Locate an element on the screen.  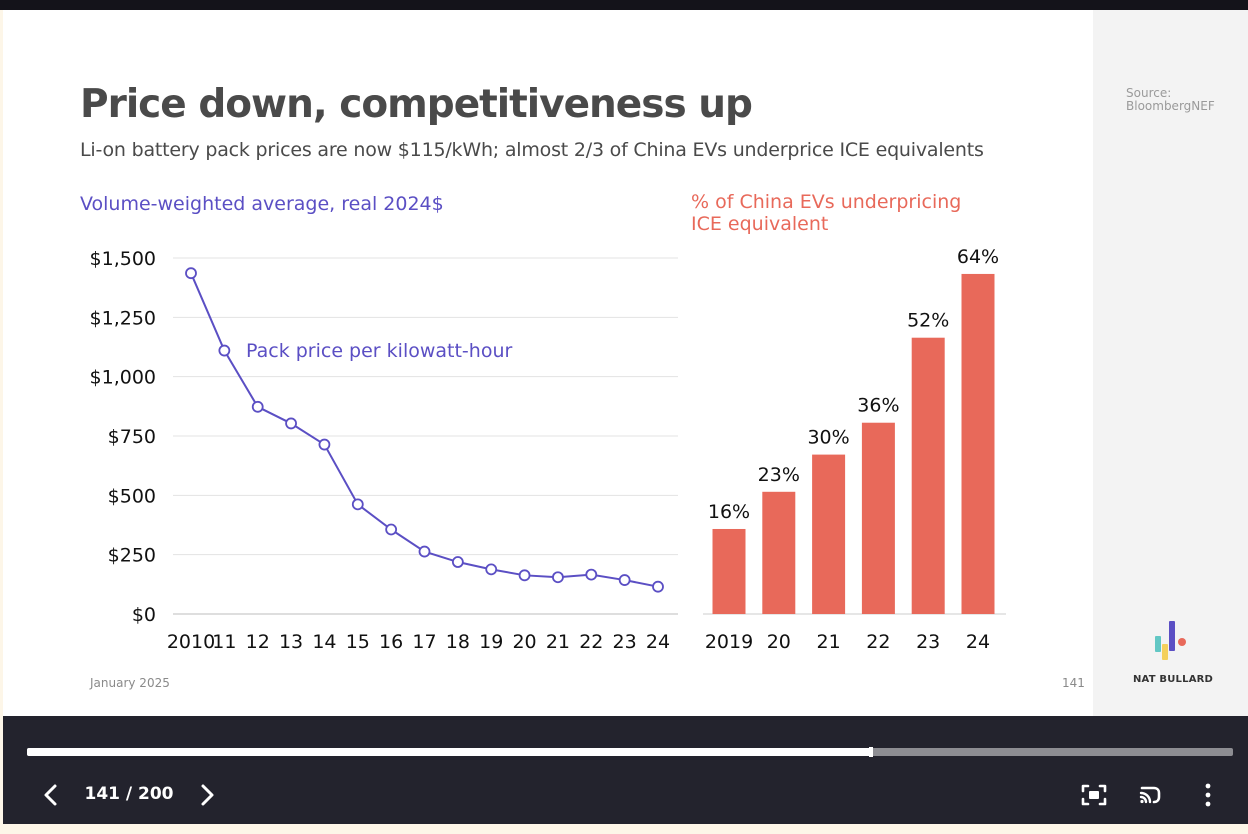
line-x-tick-label: 18 is located at coordinates (458, 642).